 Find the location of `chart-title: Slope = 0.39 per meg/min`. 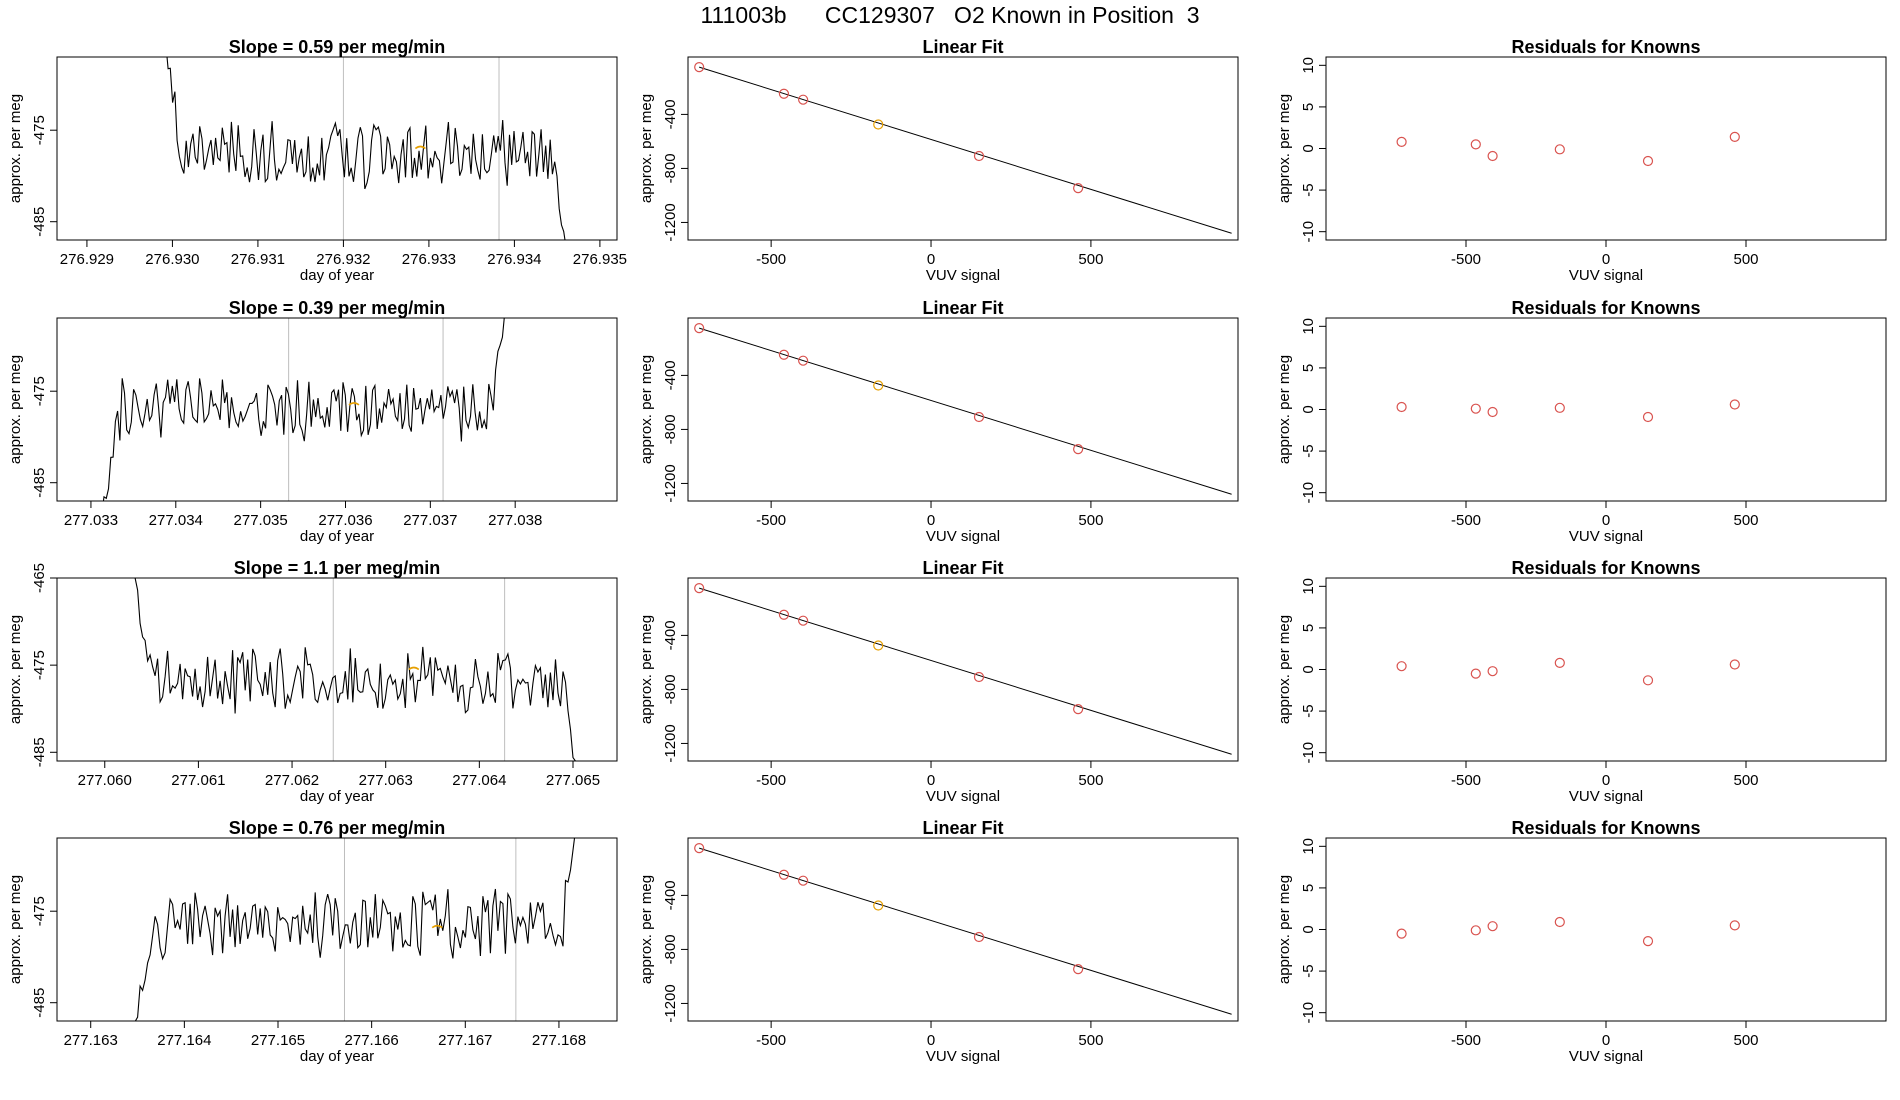

chart-title: Slope = 0.39 per meg/min is located at coordinates (337, 308).